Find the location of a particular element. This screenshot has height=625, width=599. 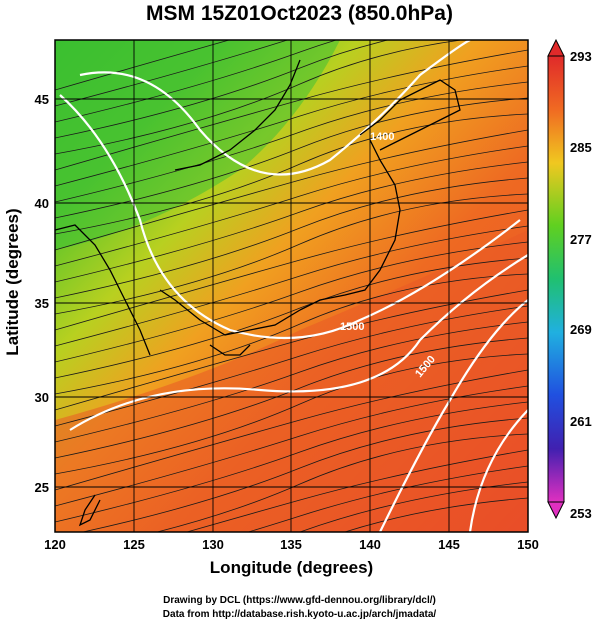

y-tick-label: 45 is located at coordinates (42, 99).